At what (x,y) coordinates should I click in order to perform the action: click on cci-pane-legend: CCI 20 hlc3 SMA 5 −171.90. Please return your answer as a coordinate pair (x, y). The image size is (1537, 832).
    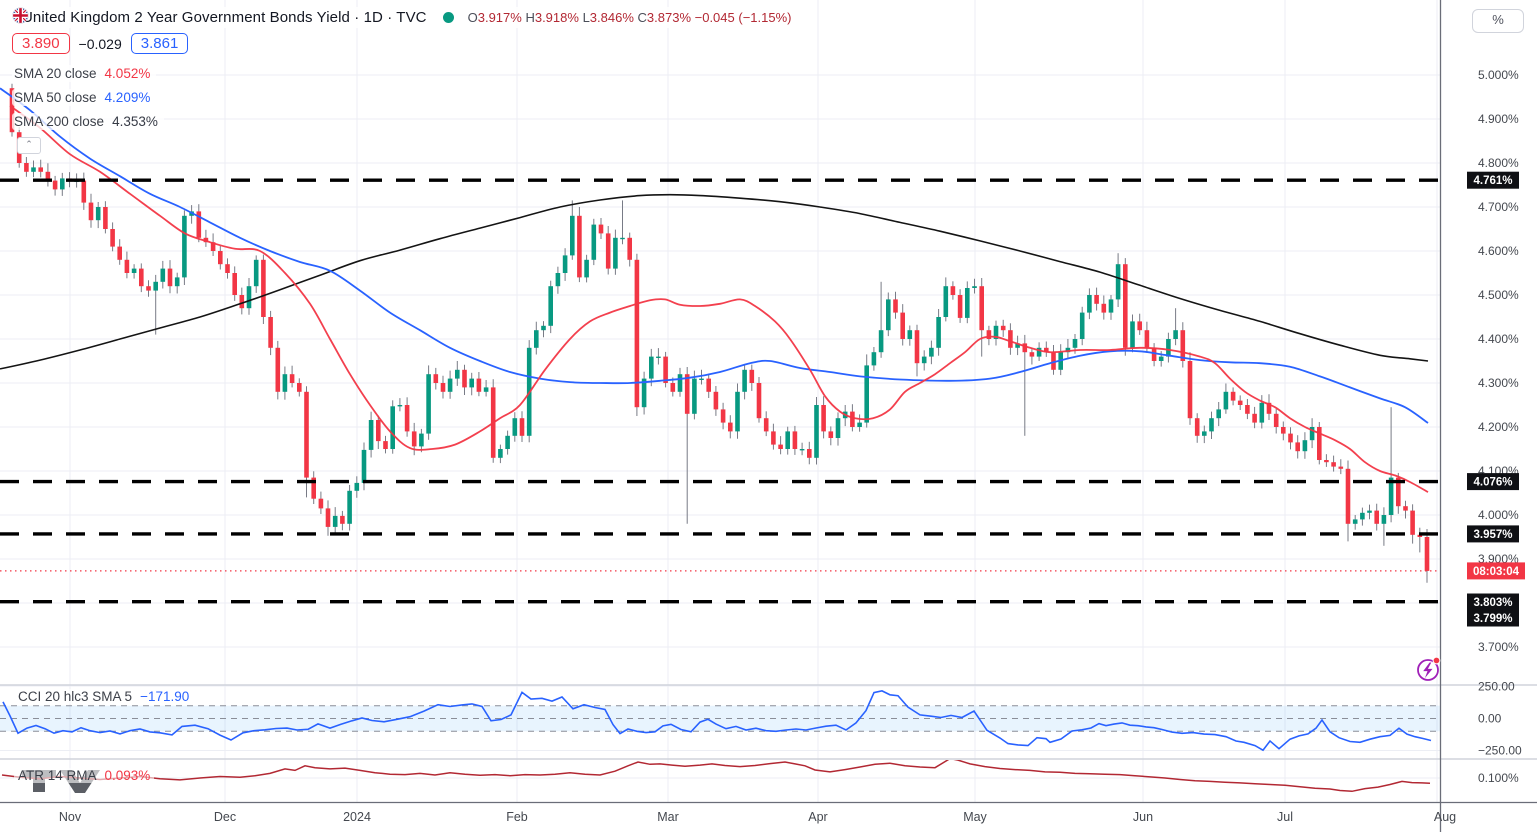
    Looking at the image, I should click on (104, 696).